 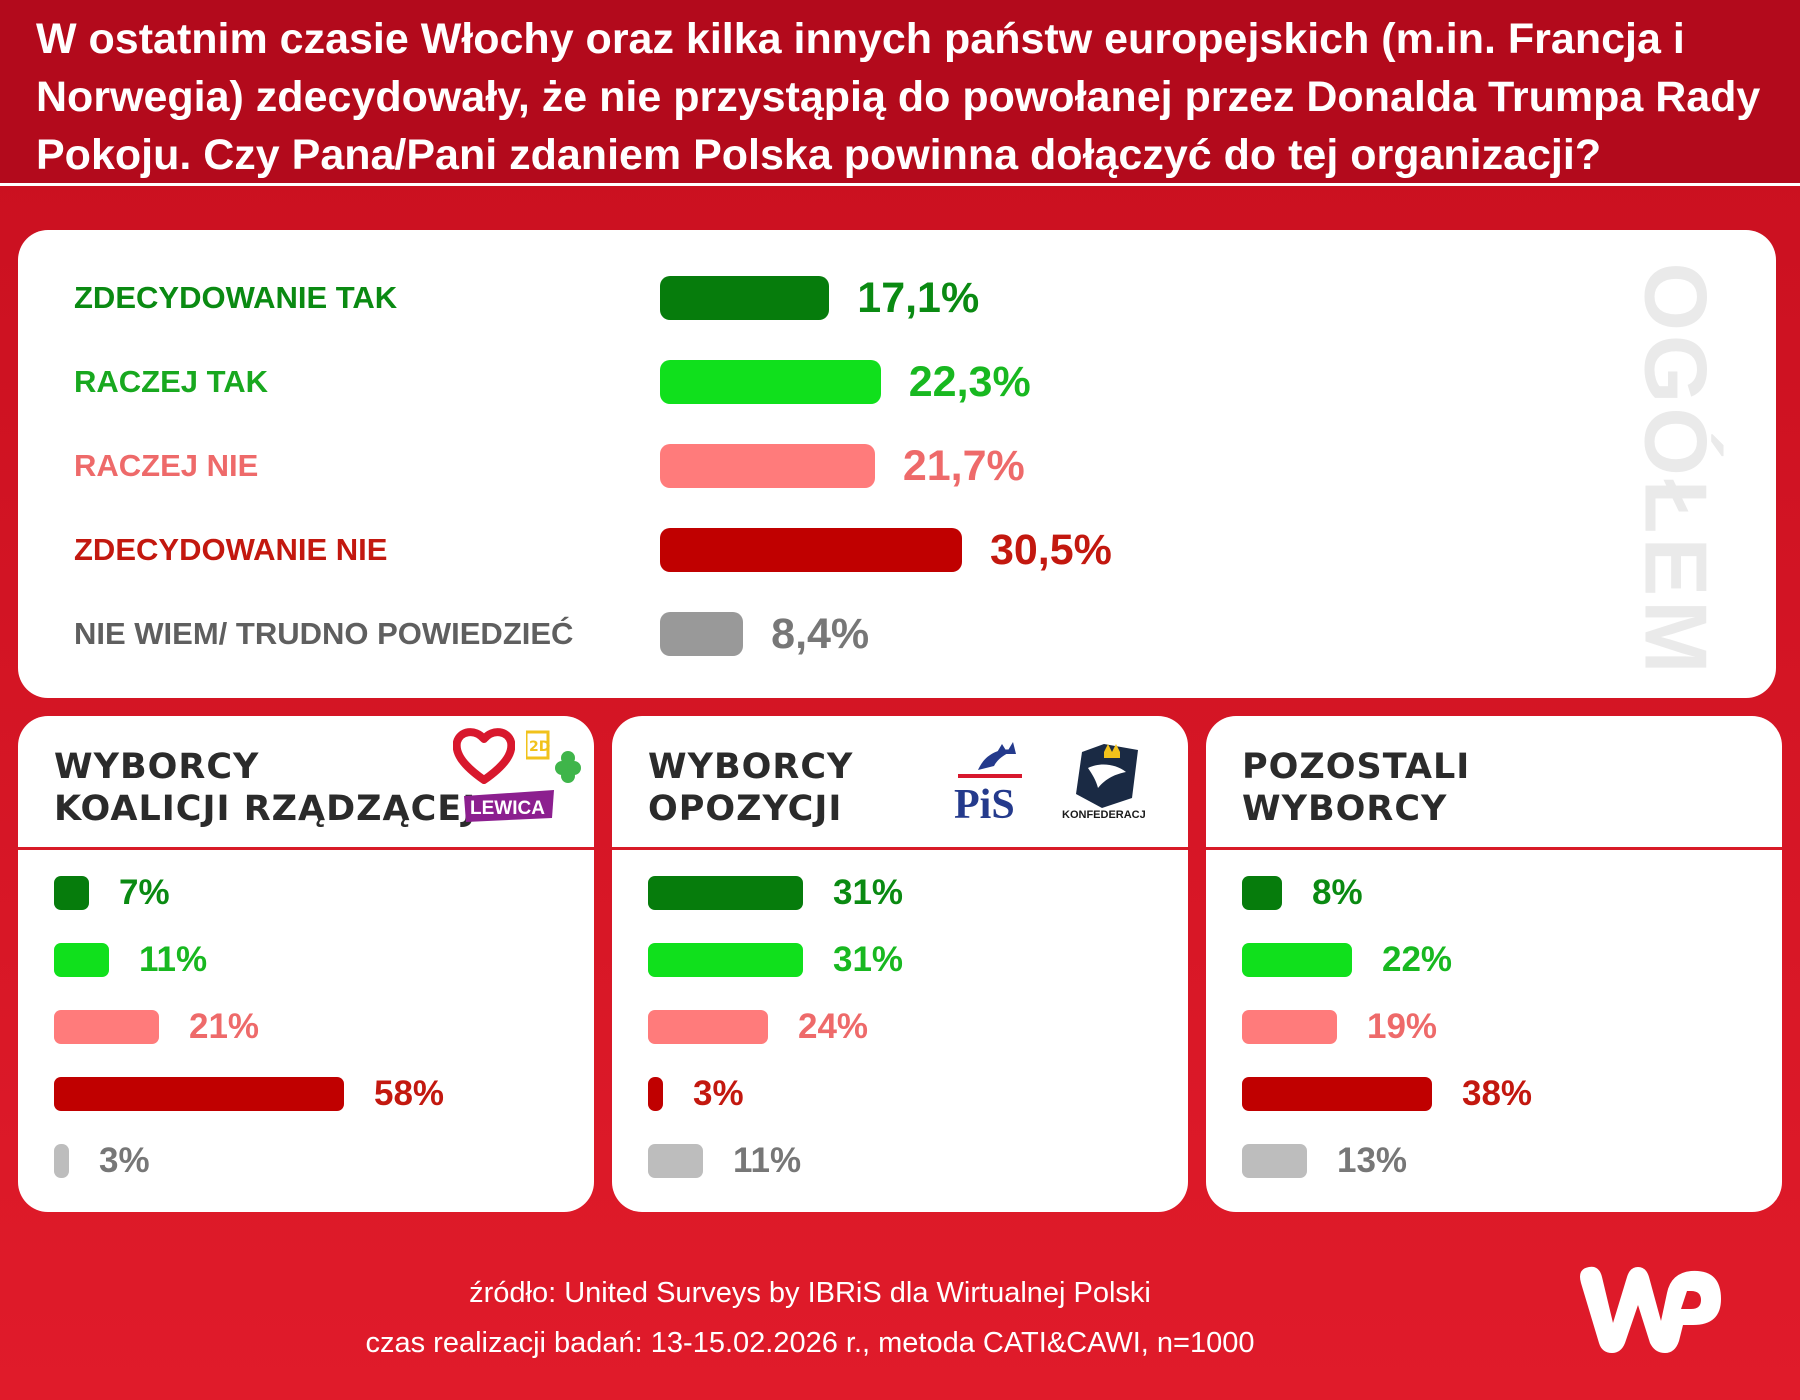 I want to click on lewica-logo-text: LEWICA, so click(x=507, y=808).